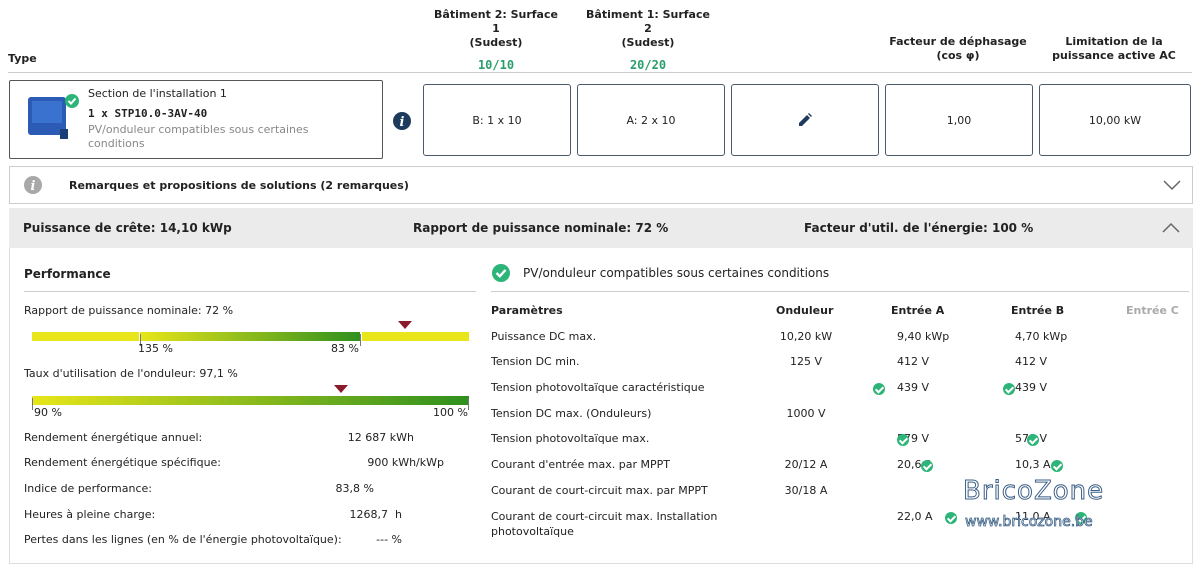  What do you see at coordinates (1033, 491) in the screenshot?
I see `watermark-brand: BricoZone` at bounding box center [1033, 491].